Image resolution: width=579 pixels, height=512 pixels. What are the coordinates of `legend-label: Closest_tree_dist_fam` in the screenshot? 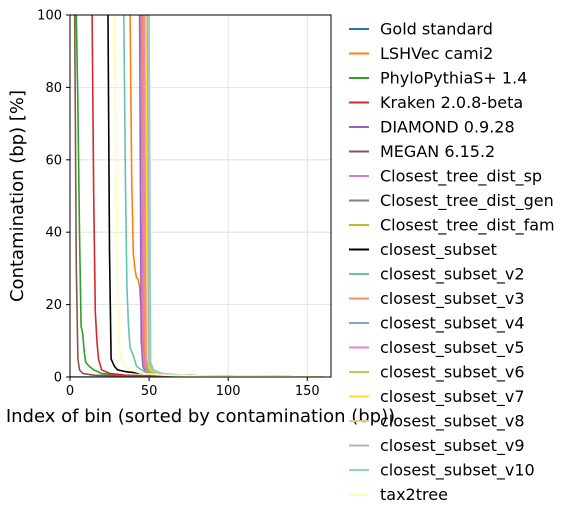 It's located at (467, 226).